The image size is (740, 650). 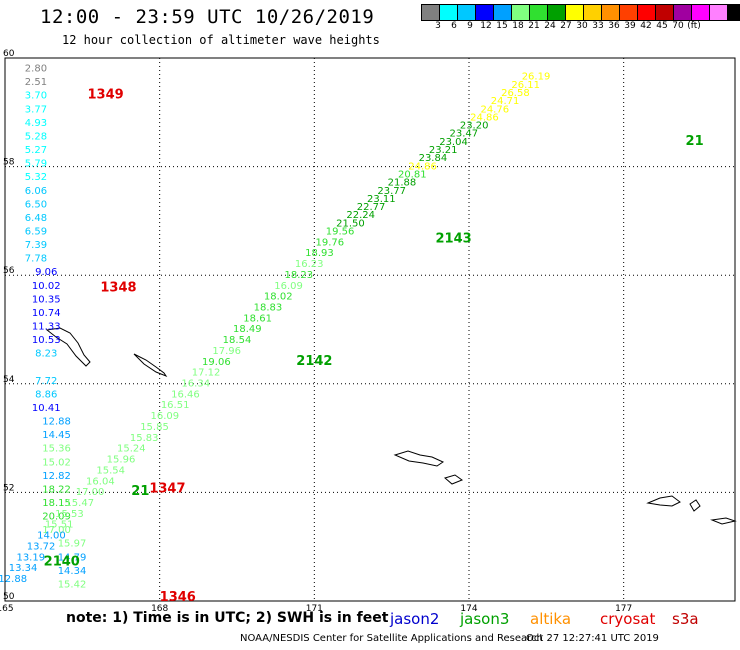 What do you see at coordinates (662, 26) in the screenshot?
I see `legend-label: 45` at bounding box center [662, 26].